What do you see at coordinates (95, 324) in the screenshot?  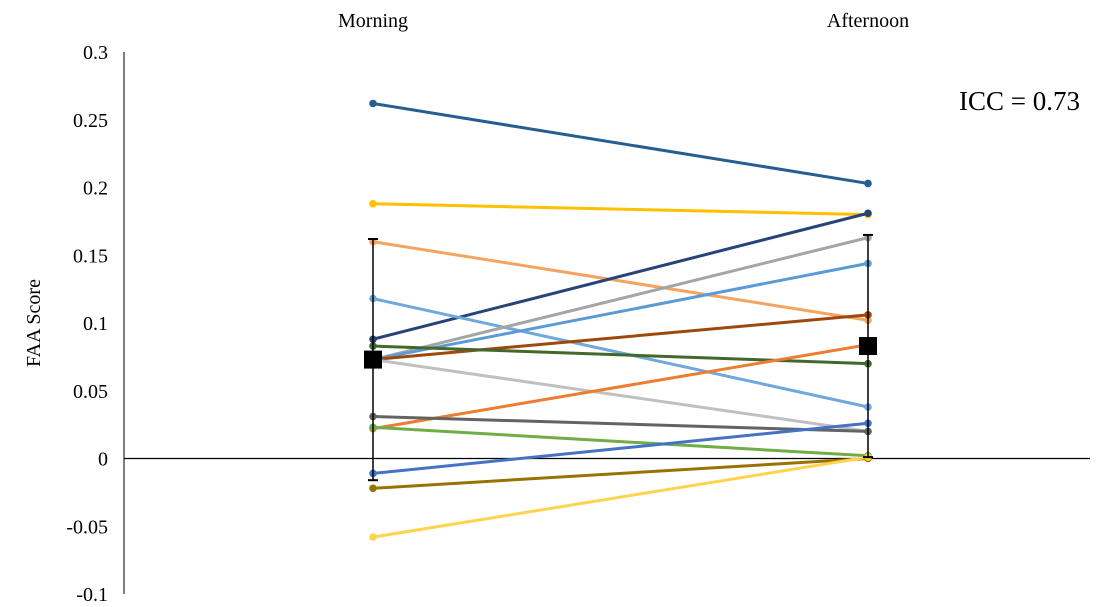 I see `y-tick-label: 0.1` at bounding box center [95, 324].